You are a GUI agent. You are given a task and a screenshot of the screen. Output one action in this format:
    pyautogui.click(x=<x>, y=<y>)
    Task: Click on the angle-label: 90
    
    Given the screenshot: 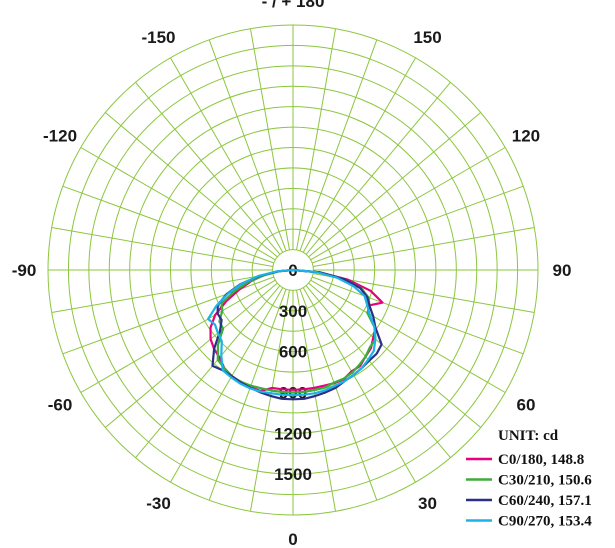 What is the action you would take?
    pyautogui.click(x=562, y=270)
    